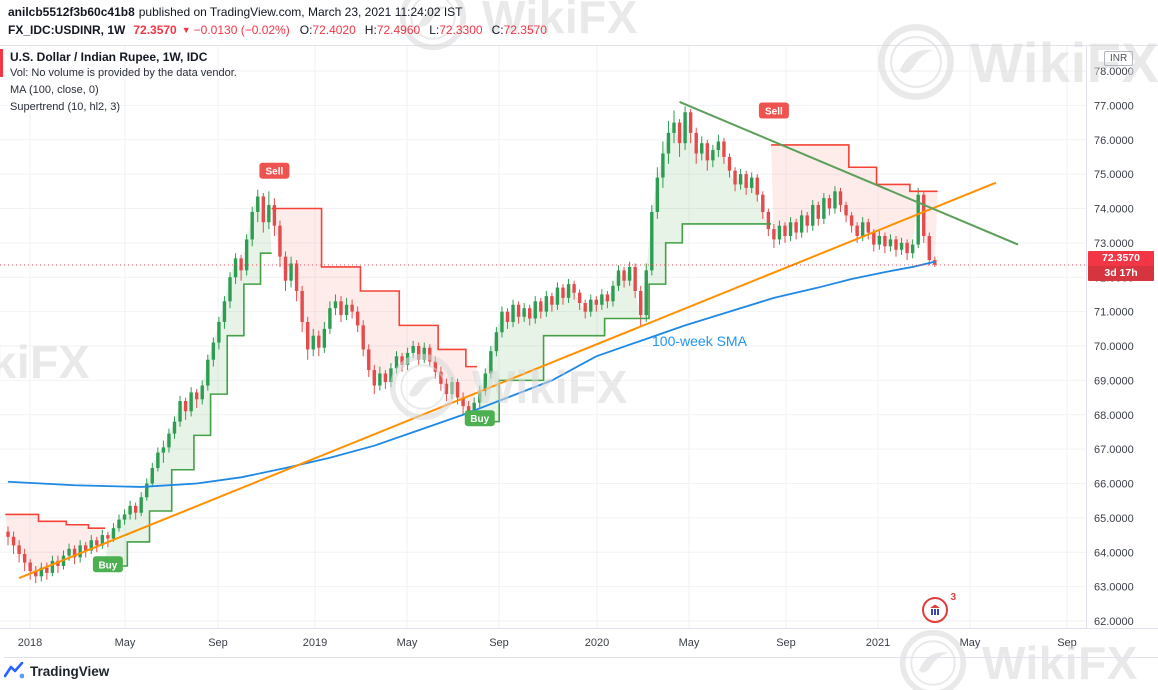  Describe the element at coordinates (65, 107) in the screenshot. I see `legend-supertrend: Supertrend (10, hl2, 3)` at that location.